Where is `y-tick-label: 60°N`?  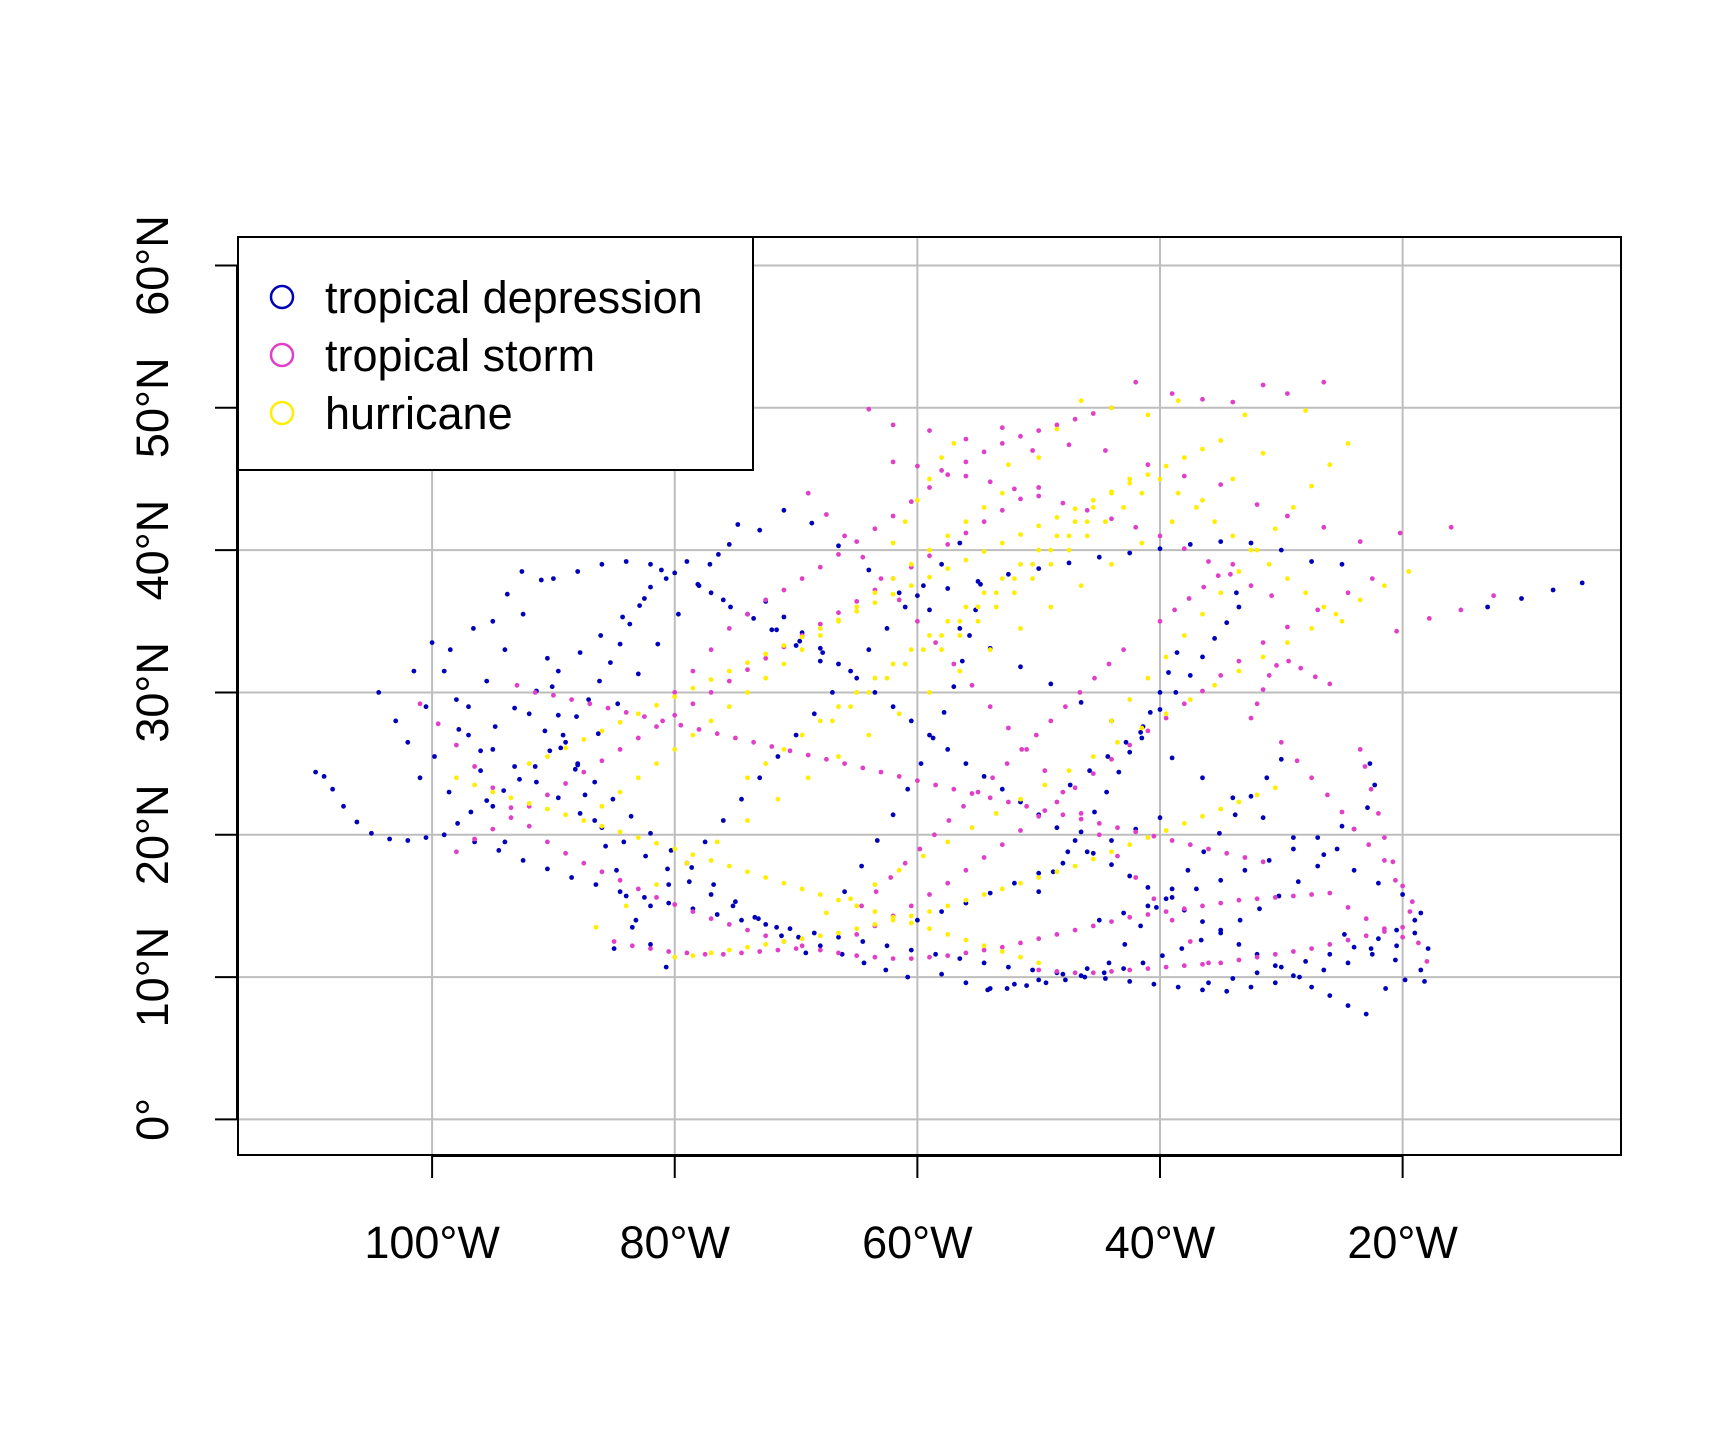
y-tick-label: 60°N is located at coordinates (152, 265).